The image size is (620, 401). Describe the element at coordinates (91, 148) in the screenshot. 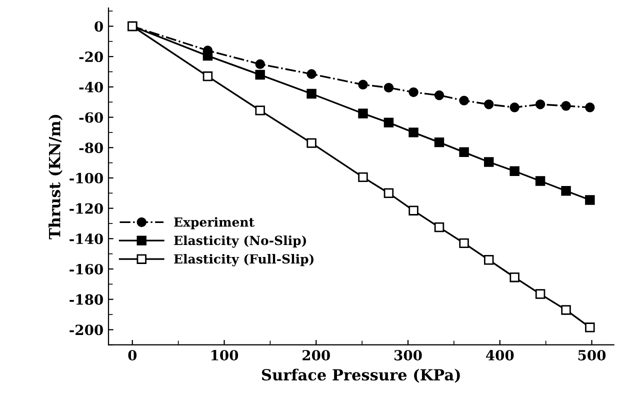

I see `y-tick-label: -80` at that location.